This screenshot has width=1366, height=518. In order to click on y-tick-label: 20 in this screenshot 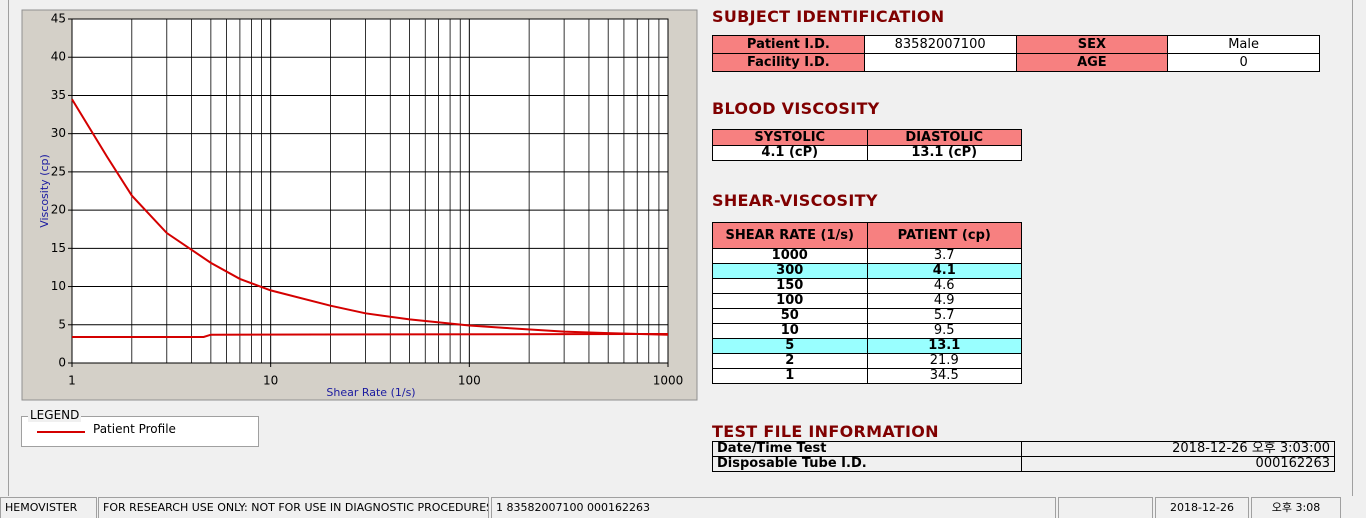, I will do `click(58, 210)`.